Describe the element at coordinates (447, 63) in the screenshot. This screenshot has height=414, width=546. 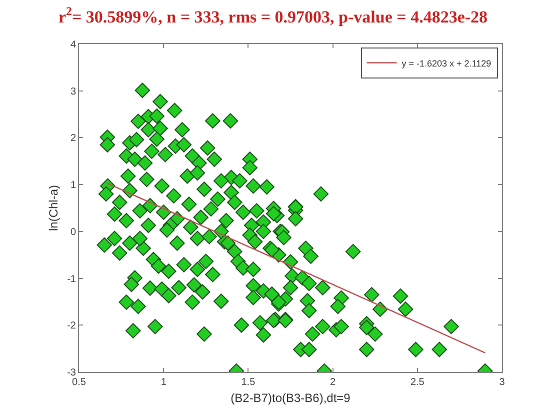
I see `legend-label: y = -1.6203 x + 2.1129` at that location.